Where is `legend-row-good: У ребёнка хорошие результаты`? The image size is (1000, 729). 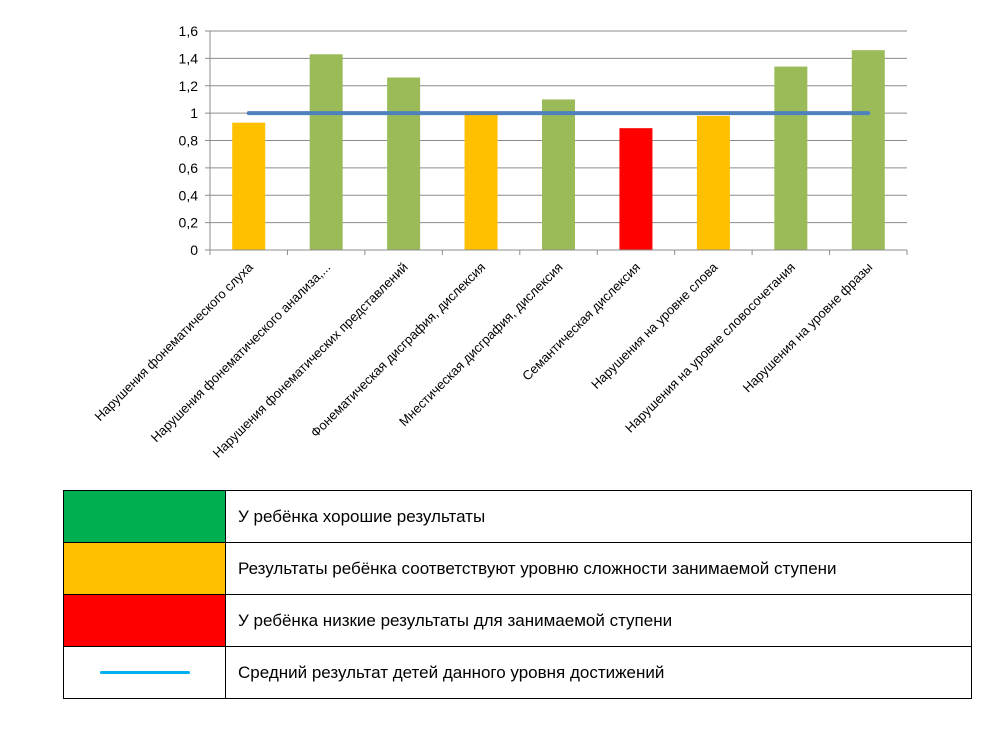
legend-row-good: У ребёнка хорошие результаты is located at coordinates (517, 516).